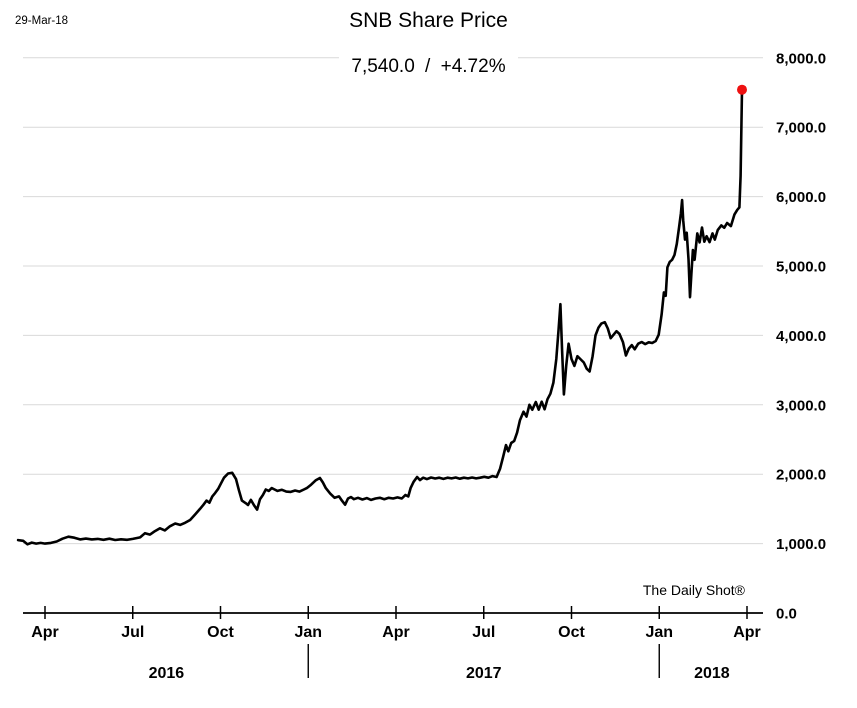 This screenshot has width=857, height=708. What do you see at coordinates (167, 673) in the screenshot?
I see `year-label: 2016` at bounding box center [167, 673].